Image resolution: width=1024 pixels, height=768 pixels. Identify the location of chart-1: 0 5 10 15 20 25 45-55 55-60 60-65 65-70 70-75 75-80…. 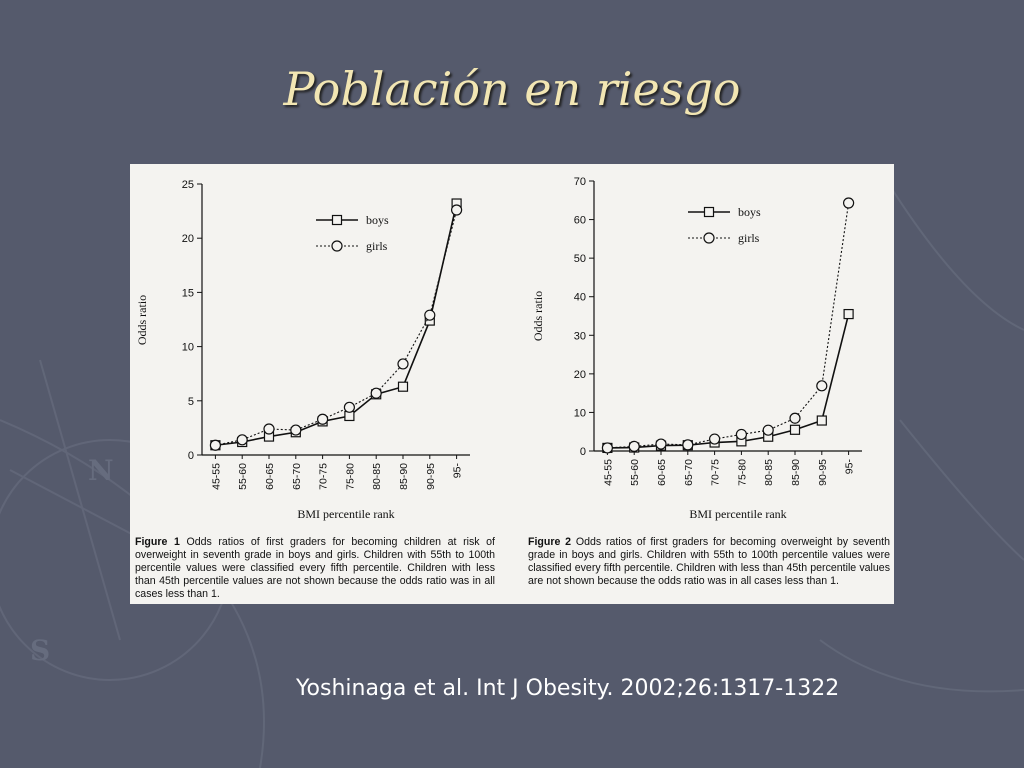
(302, 350).